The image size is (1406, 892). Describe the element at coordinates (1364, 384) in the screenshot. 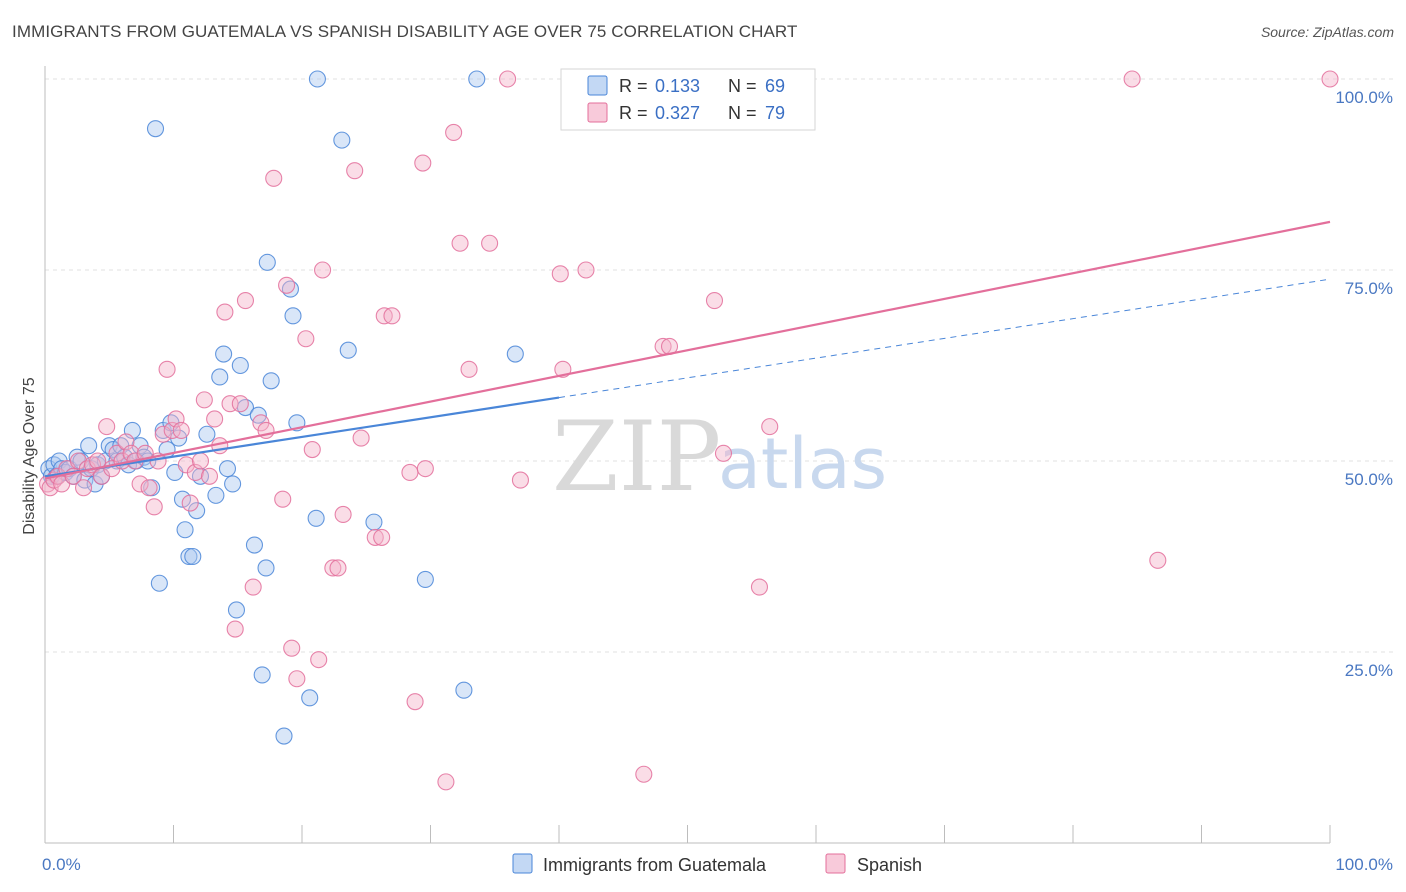

I see `y-tick-labels: 100.0% 75.0% 50.0% 25.0%` at that location.